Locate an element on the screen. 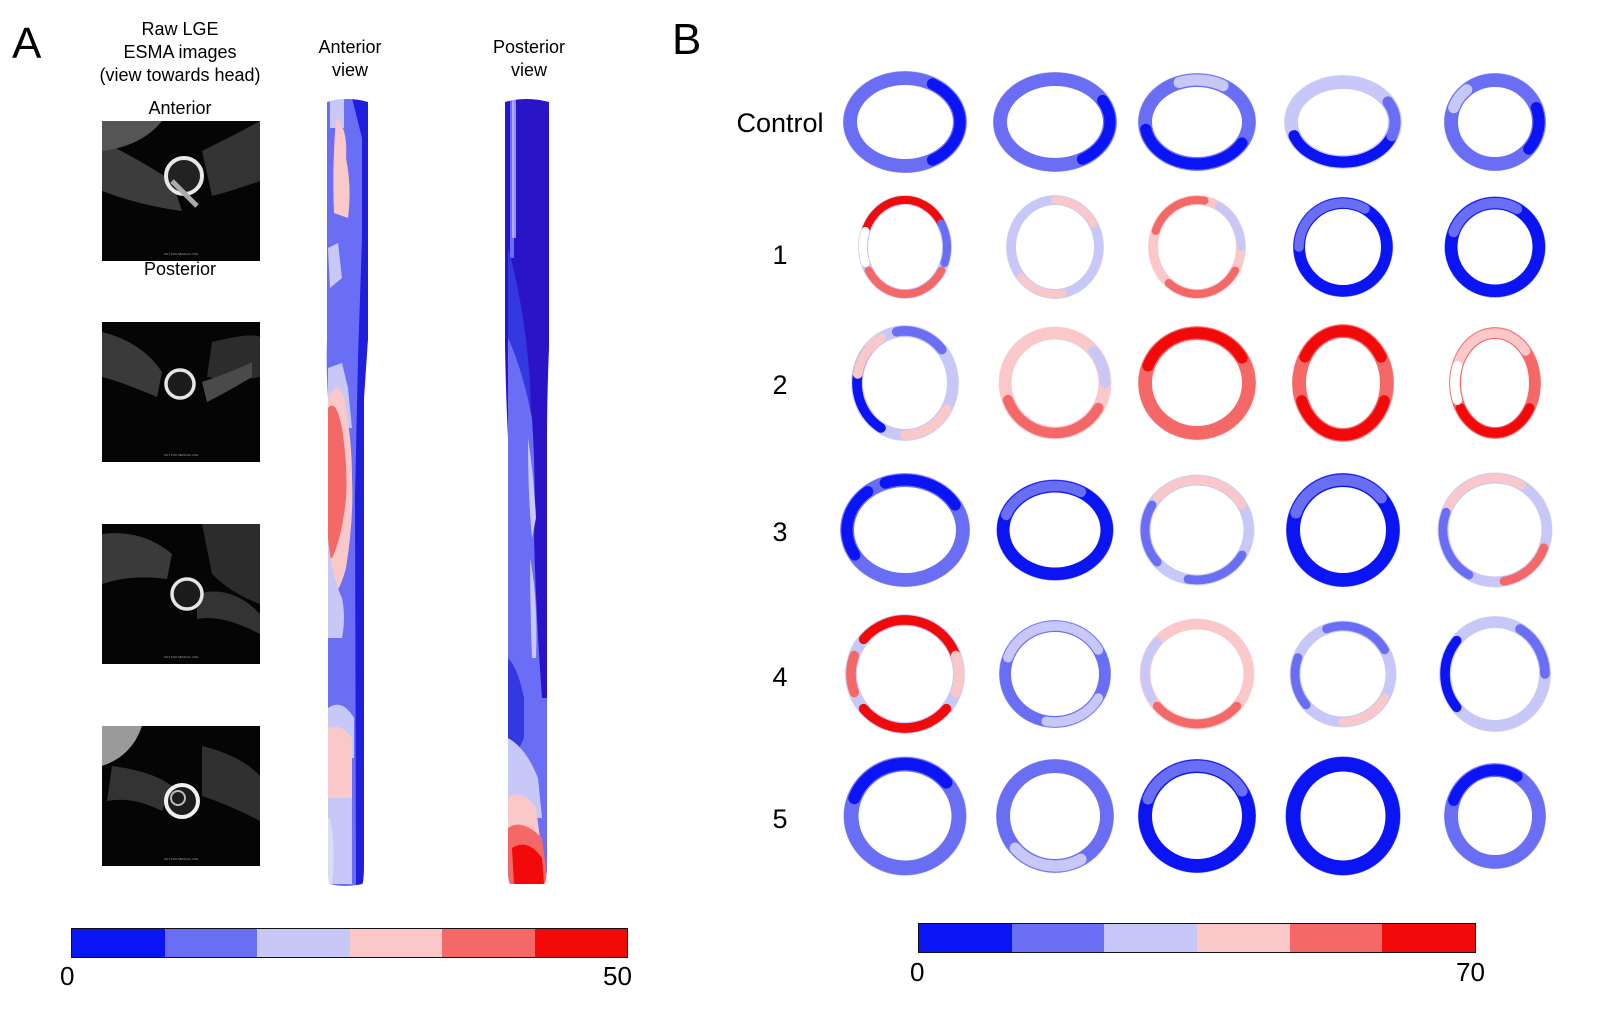 The height and width of the screenshot is (1032, 1615). anterior-vessel-map is located at coordinates (347, 492).